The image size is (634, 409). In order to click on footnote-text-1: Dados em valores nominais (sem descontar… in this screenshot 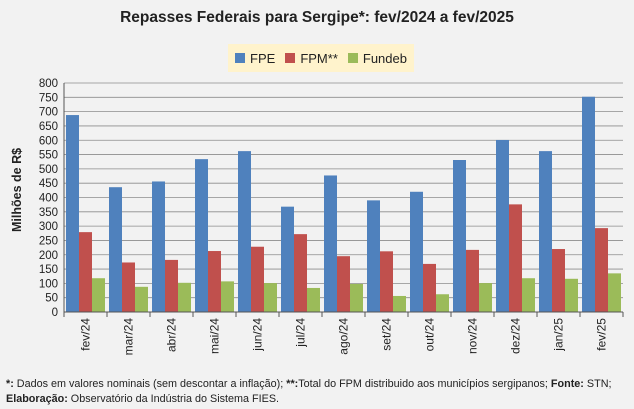, I will do `click(150, 384)`.